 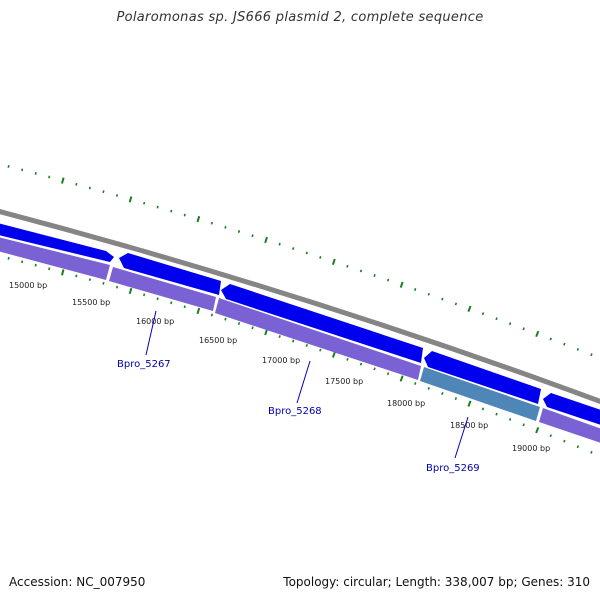 I want to click on scale-tick-label: 18000 bp, so click(x=406, y=403).